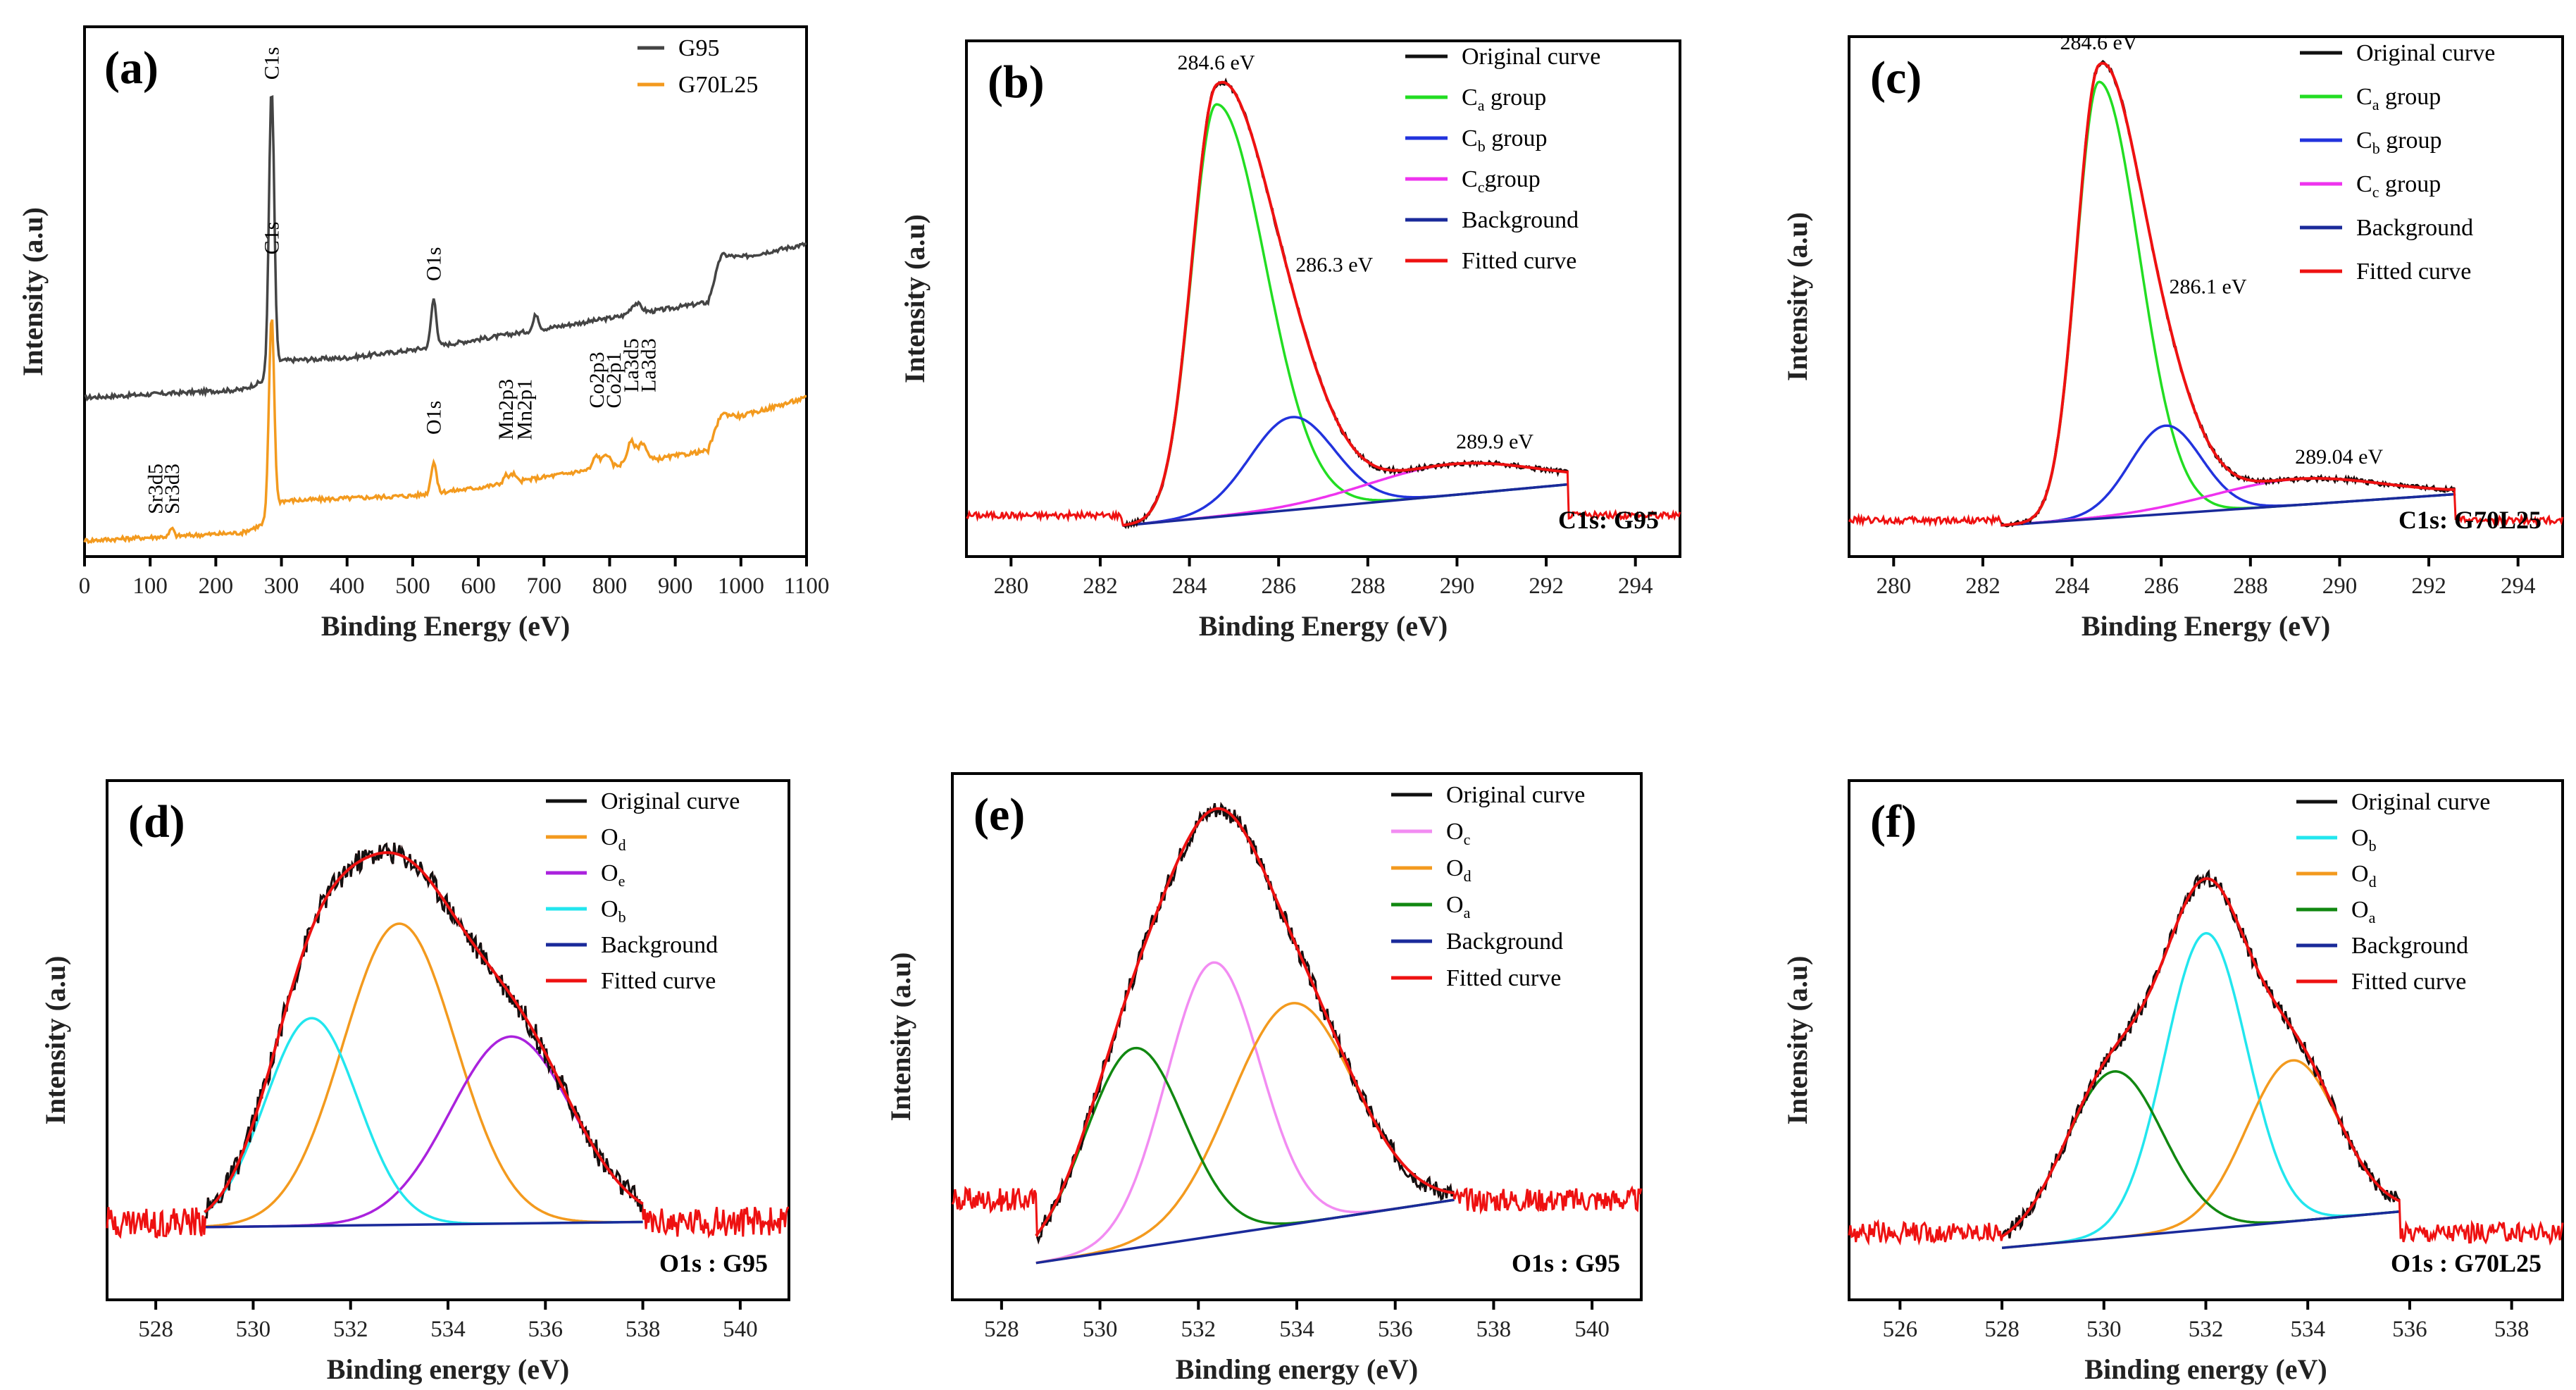  What do you see at coordinates (347, 586) in the screenshot?
I see `x-tick-label: 400` at bounding box center [347, 586].